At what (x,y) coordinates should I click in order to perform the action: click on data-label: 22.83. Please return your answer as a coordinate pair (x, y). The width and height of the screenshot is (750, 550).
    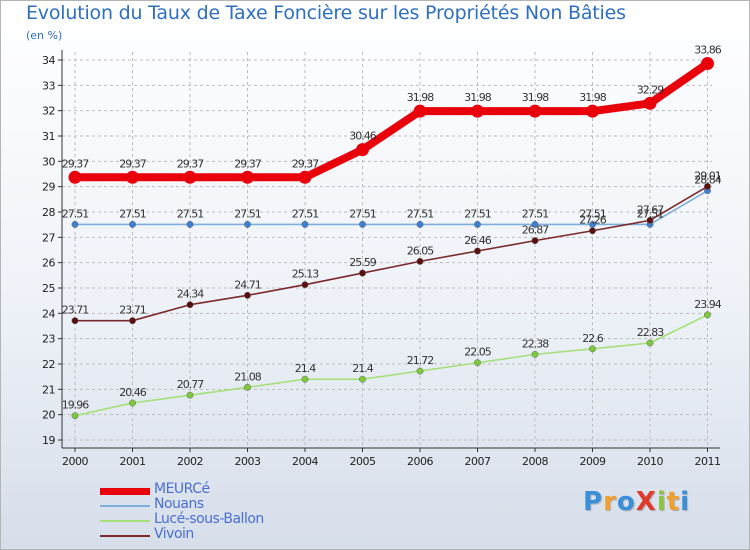
    Looking at the image, I should click on (650, 332).